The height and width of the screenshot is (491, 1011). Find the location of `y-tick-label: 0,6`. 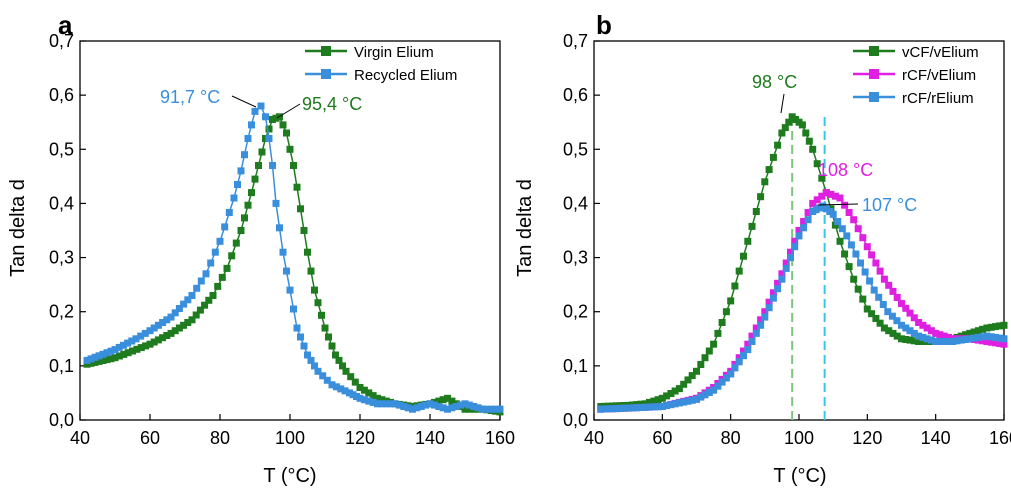

y-tick-label: 0,6 is located at coordinates (61, 95).